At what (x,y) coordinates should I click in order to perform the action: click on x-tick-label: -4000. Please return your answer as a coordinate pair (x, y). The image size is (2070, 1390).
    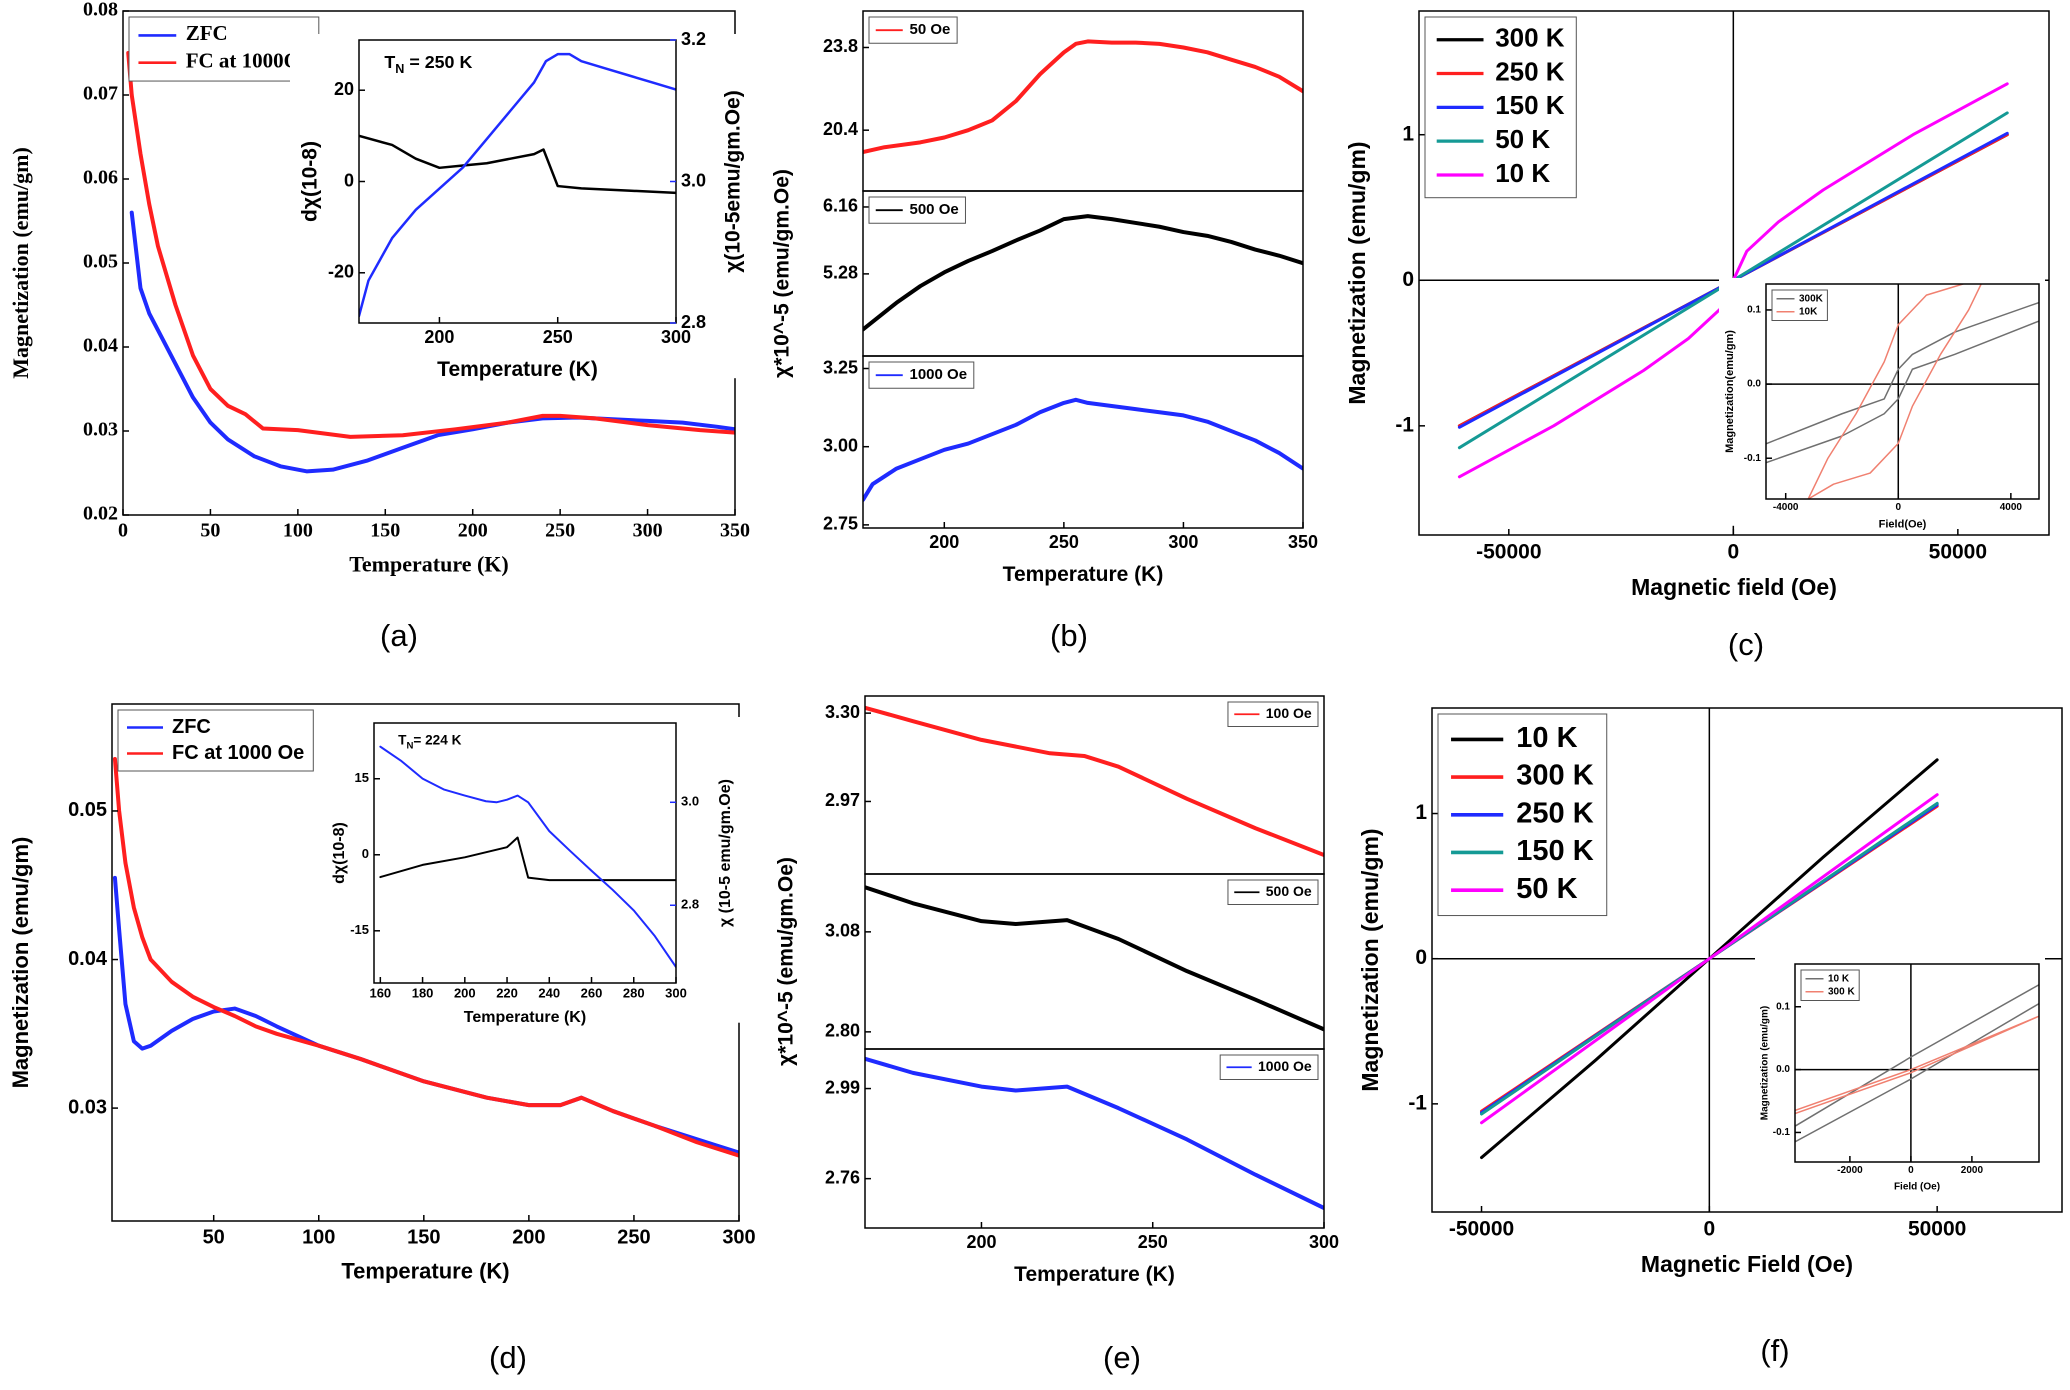
    Looking at the image, I should click on (1786, 507).